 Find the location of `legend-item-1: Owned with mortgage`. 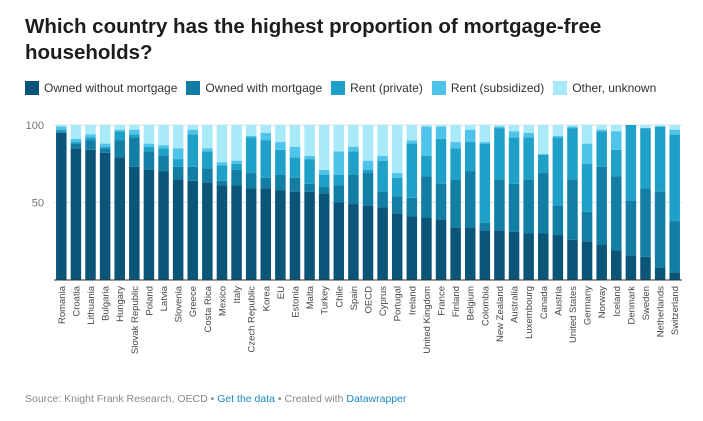

legend-item-1: Owned with mortgage is located at coordinates (254, 88).